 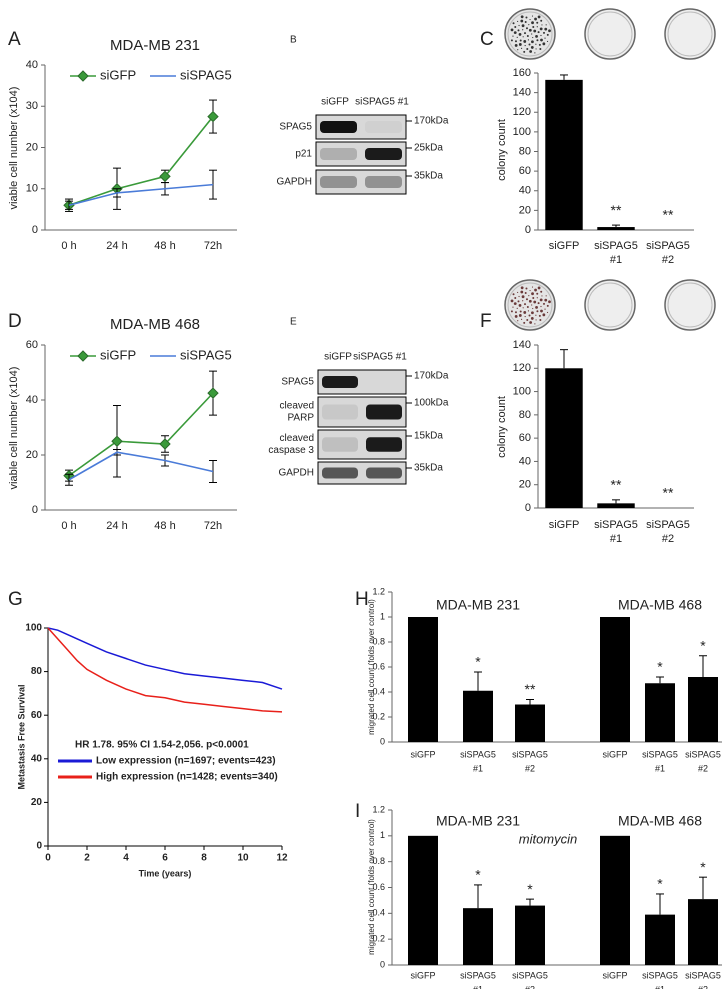 What do you see at coordinates (525, 415) in the screenshot?
I see `y-tick-label: 80` at bounding box center [525, 415].